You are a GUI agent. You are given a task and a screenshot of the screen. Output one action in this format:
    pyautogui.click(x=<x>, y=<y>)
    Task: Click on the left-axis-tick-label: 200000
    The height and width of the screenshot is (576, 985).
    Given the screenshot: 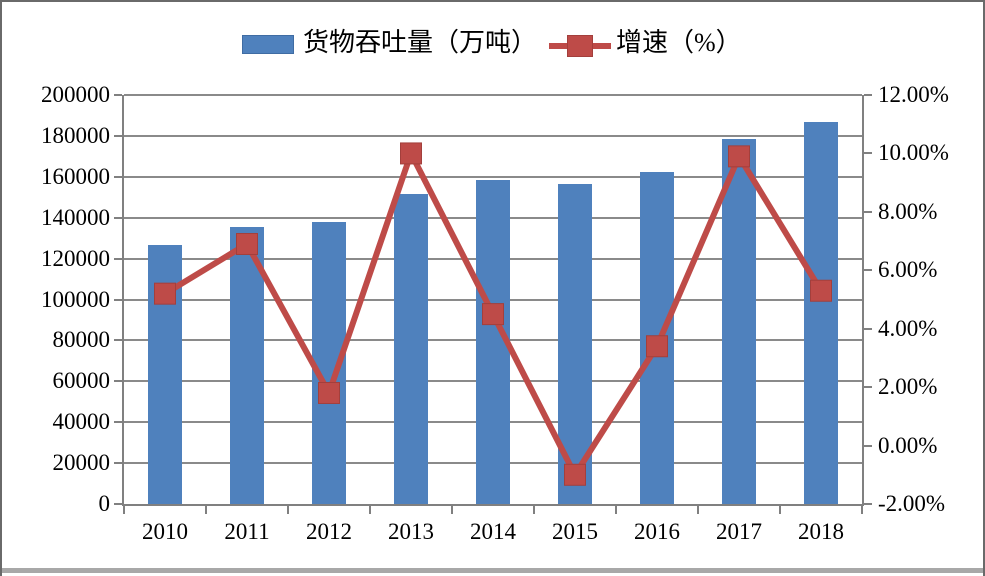 What is the action you would take?
    pyautogui.click(x=75, y=94)
    